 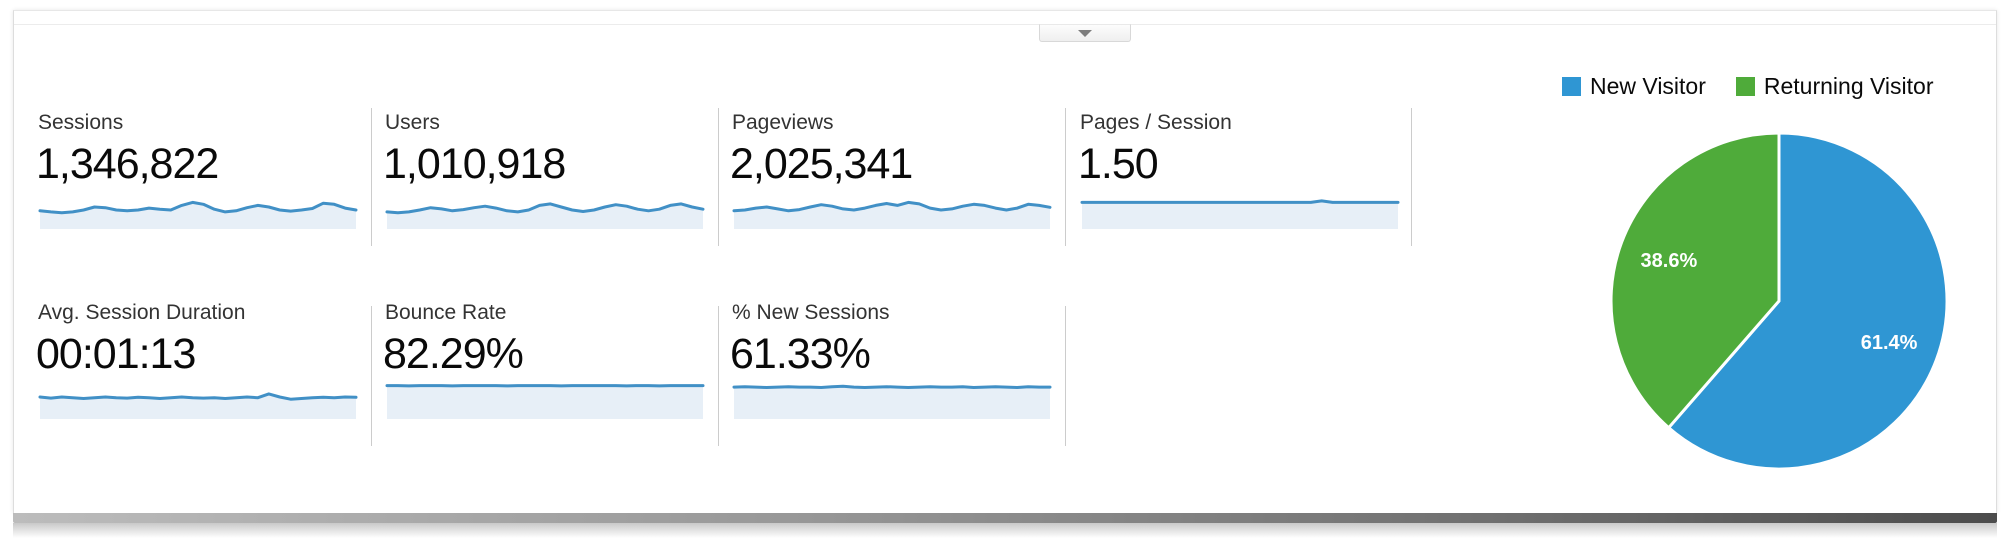 I want to click on avg-session-duration-sparkline, so click(x=198, y=405).